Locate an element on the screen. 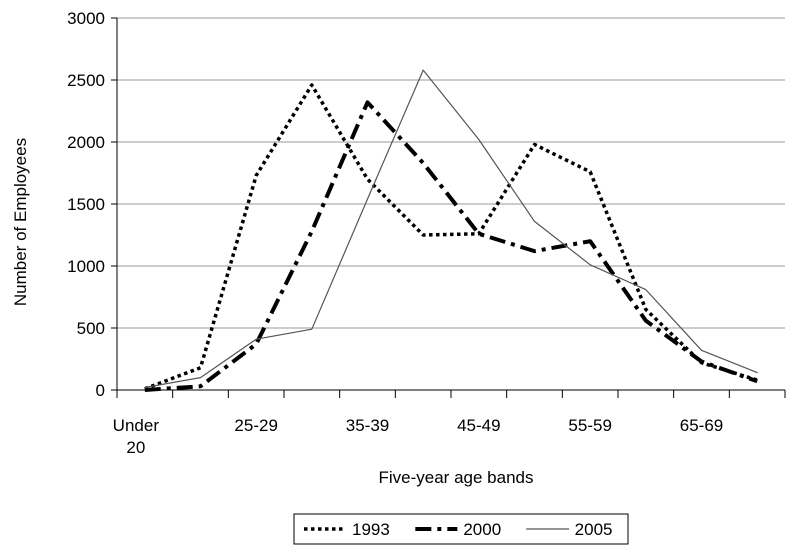  x-axis: Under 20 25-29 35-39 45-49 55-59 65-69 is located at coordinates (449, 423).